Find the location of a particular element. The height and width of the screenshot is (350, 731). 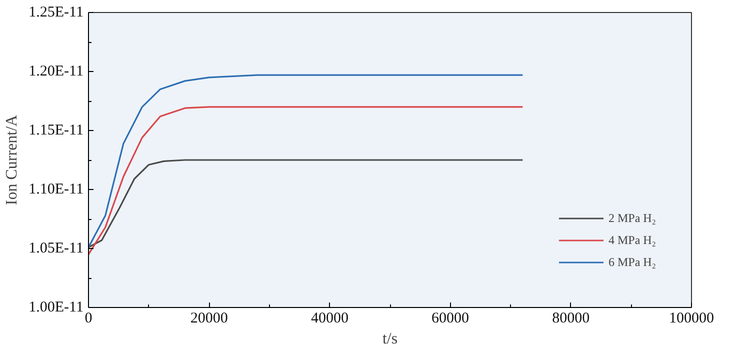

legend-label: 4 MPa H₂ is located at coordinates (632, 240).